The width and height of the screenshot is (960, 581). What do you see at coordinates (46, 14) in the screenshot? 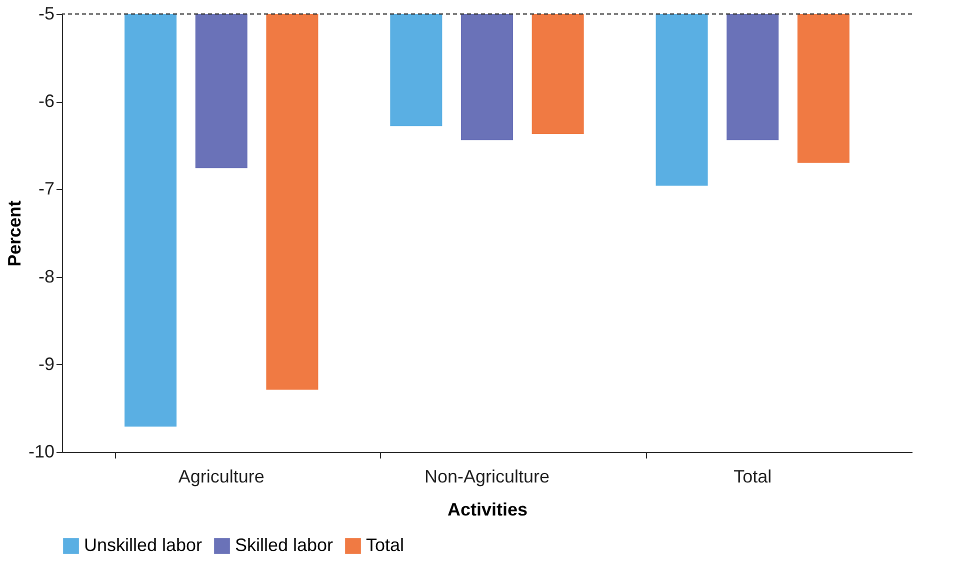
I see `y-tick-label: -5` at bounding box center [46, 14].